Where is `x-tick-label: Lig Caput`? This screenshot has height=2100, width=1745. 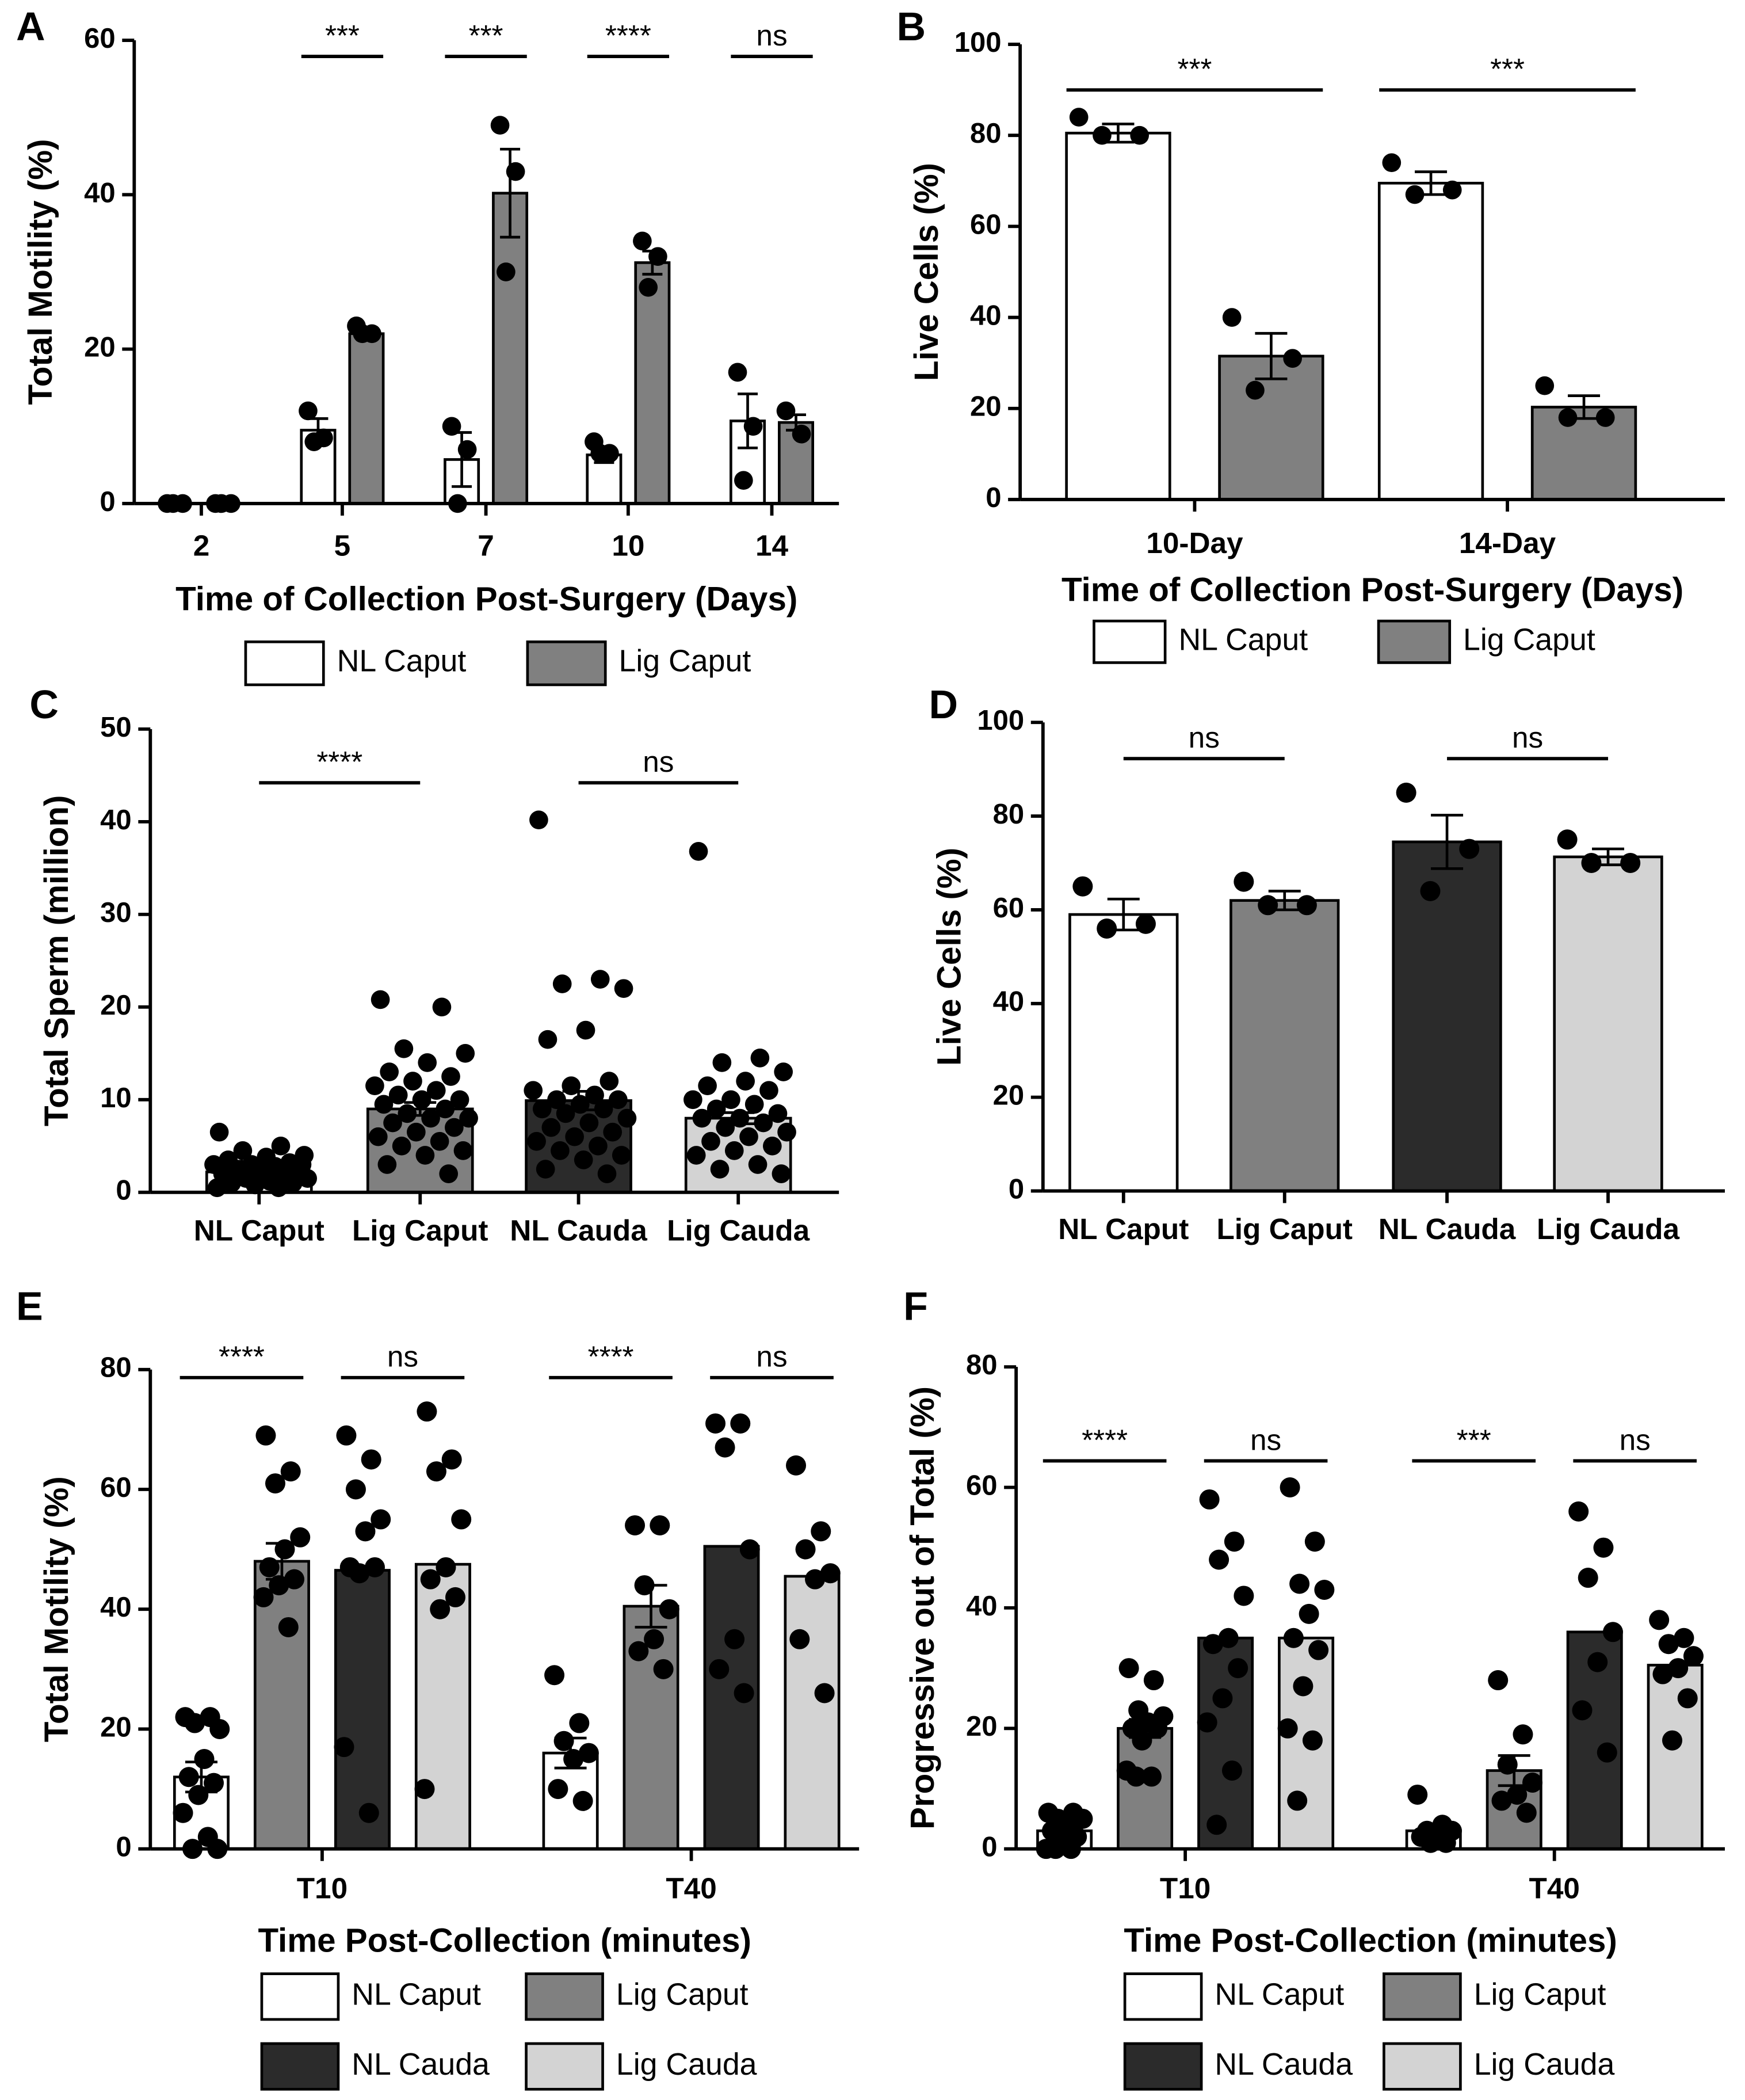 x-tick-label: Lig Caput is located at coordinates (1284, 1229).